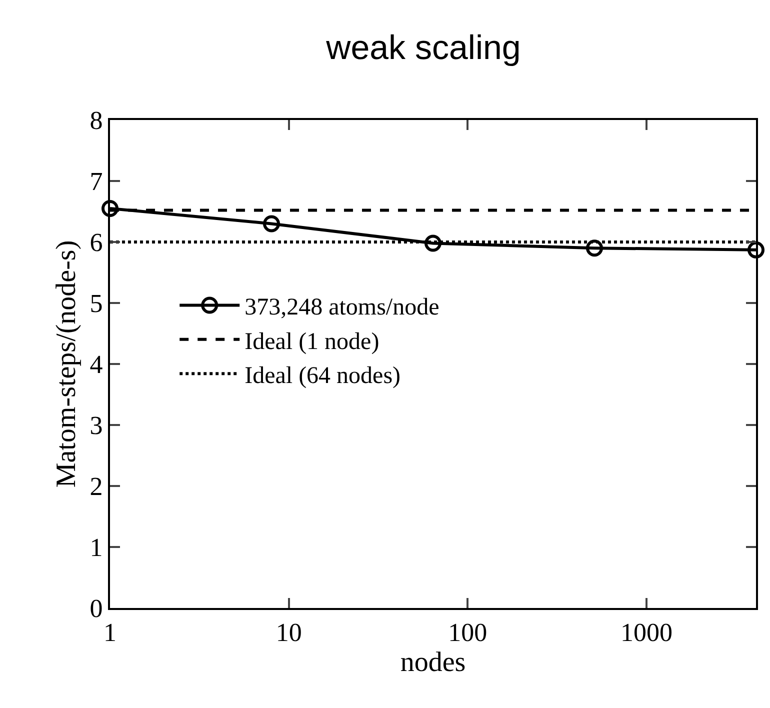 Image resolution: width=770 pixels, height=708 pixels. What do you see at coordinates (433, 662) in the screenshot?
I see `x-axis-title: nodes` at bounding box center [433, 662].